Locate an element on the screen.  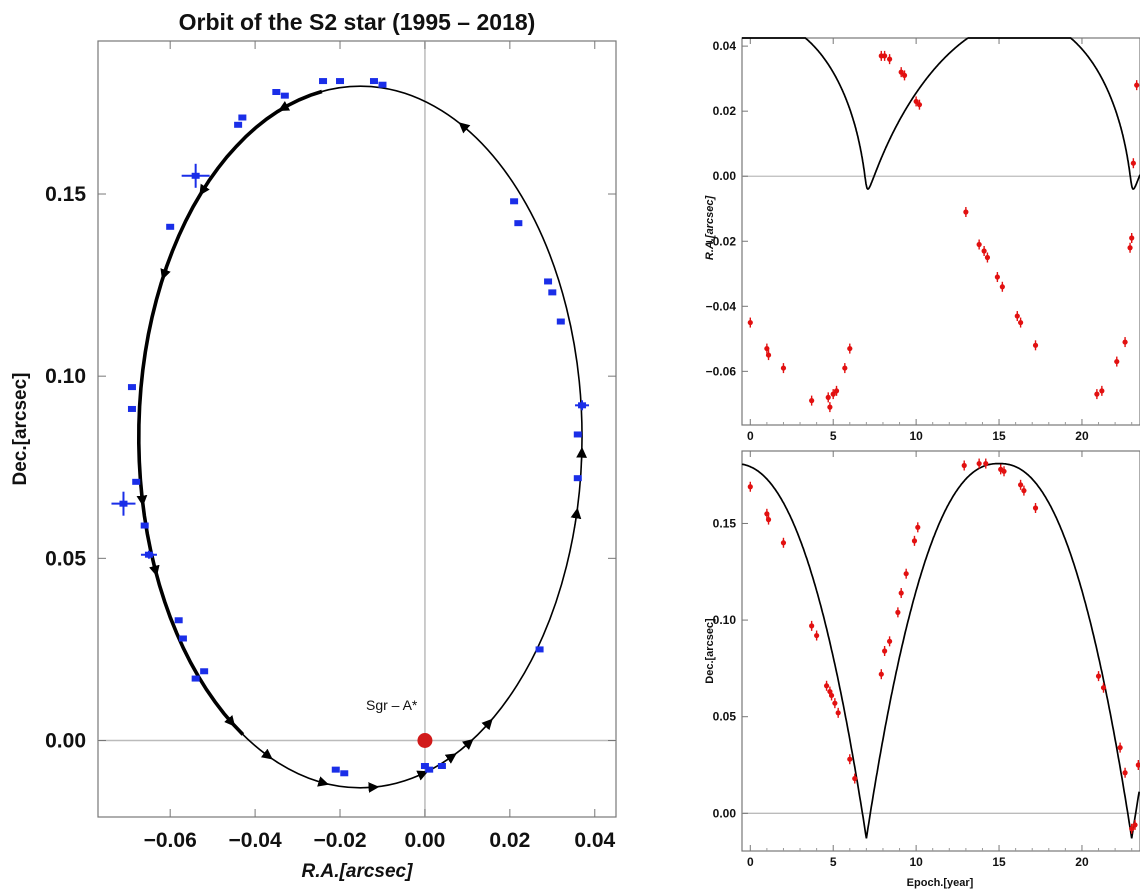
ra-observations is located at coordinates (944, 231).